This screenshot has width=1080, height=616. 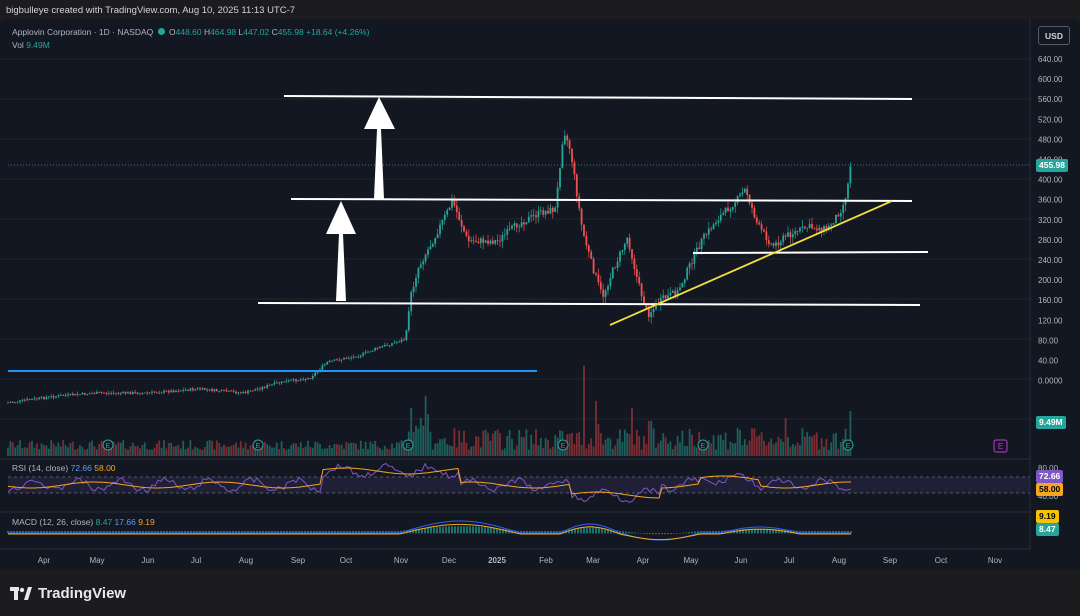 I want to click on rsi-legend: RSI (14, close) 72.66 58.00, so click(x=64, y=468).